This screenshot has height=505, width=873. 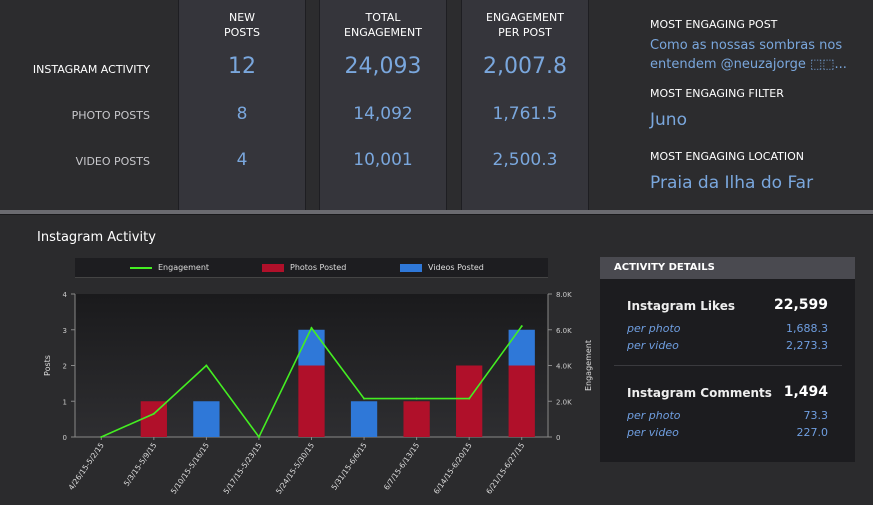 What do you see at coordinates (295, 468) in the screenshot?
I see `x-tick-label: 5/24/15-5/30/15` at bounding box center [295, 468].